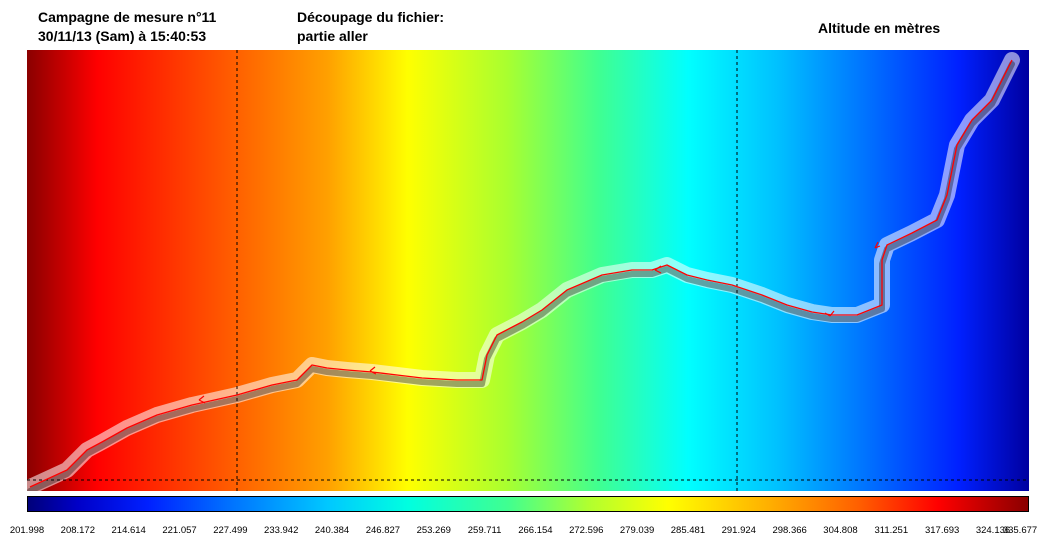 The width and height of the screenshot is (1048, 541). What do you see at coordinates (738, 530) in the screenshot?
I see `colorbar-tick-label: 291.924` at bounding box center [738, 530].